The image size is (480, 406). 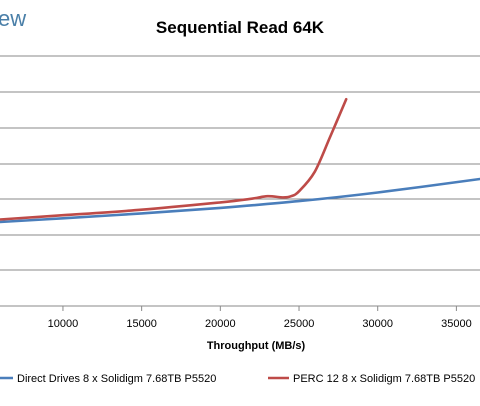 I want to click on chart-title: Sequential Read 64K, so click(x=240, y=27).